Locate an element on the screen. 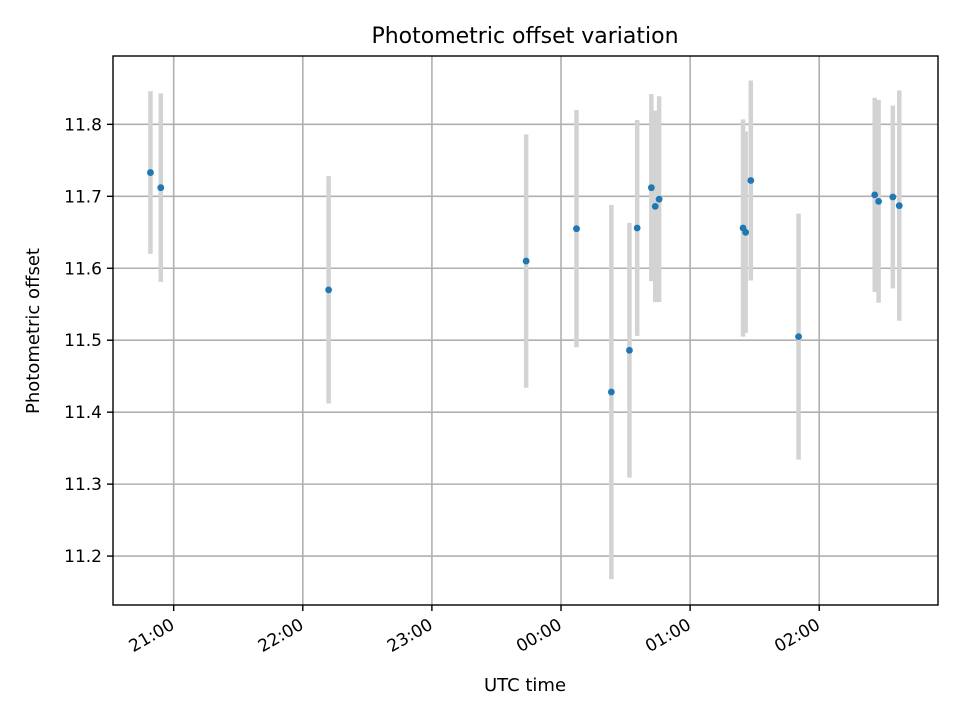 Image resolution: width=960 pixels, height=720 pixels. x-tick-label: 02:00 is located at coordinates (797, 636).